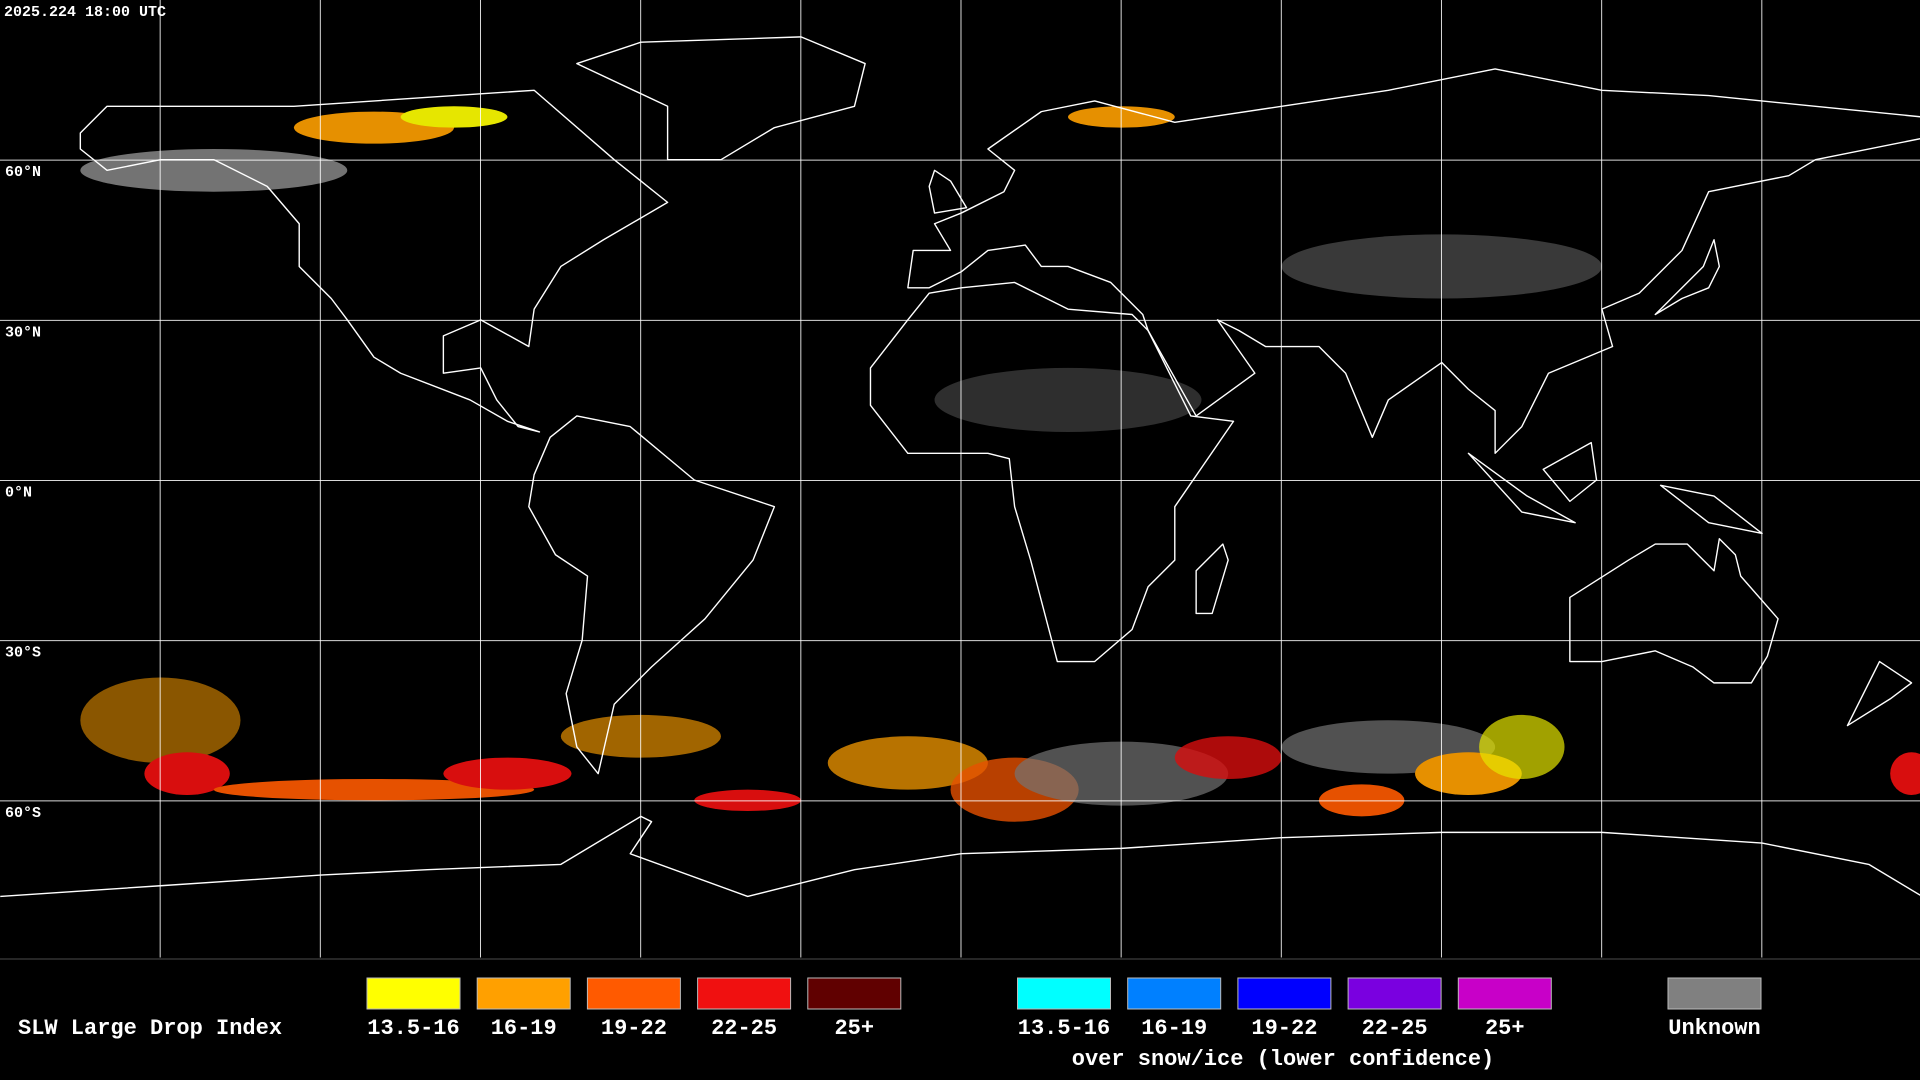 Image resolution: width=1920 pixels, height=1080 pixels. I want to click on legend-title: SLW Large Drop Index, so click(150, 1028).